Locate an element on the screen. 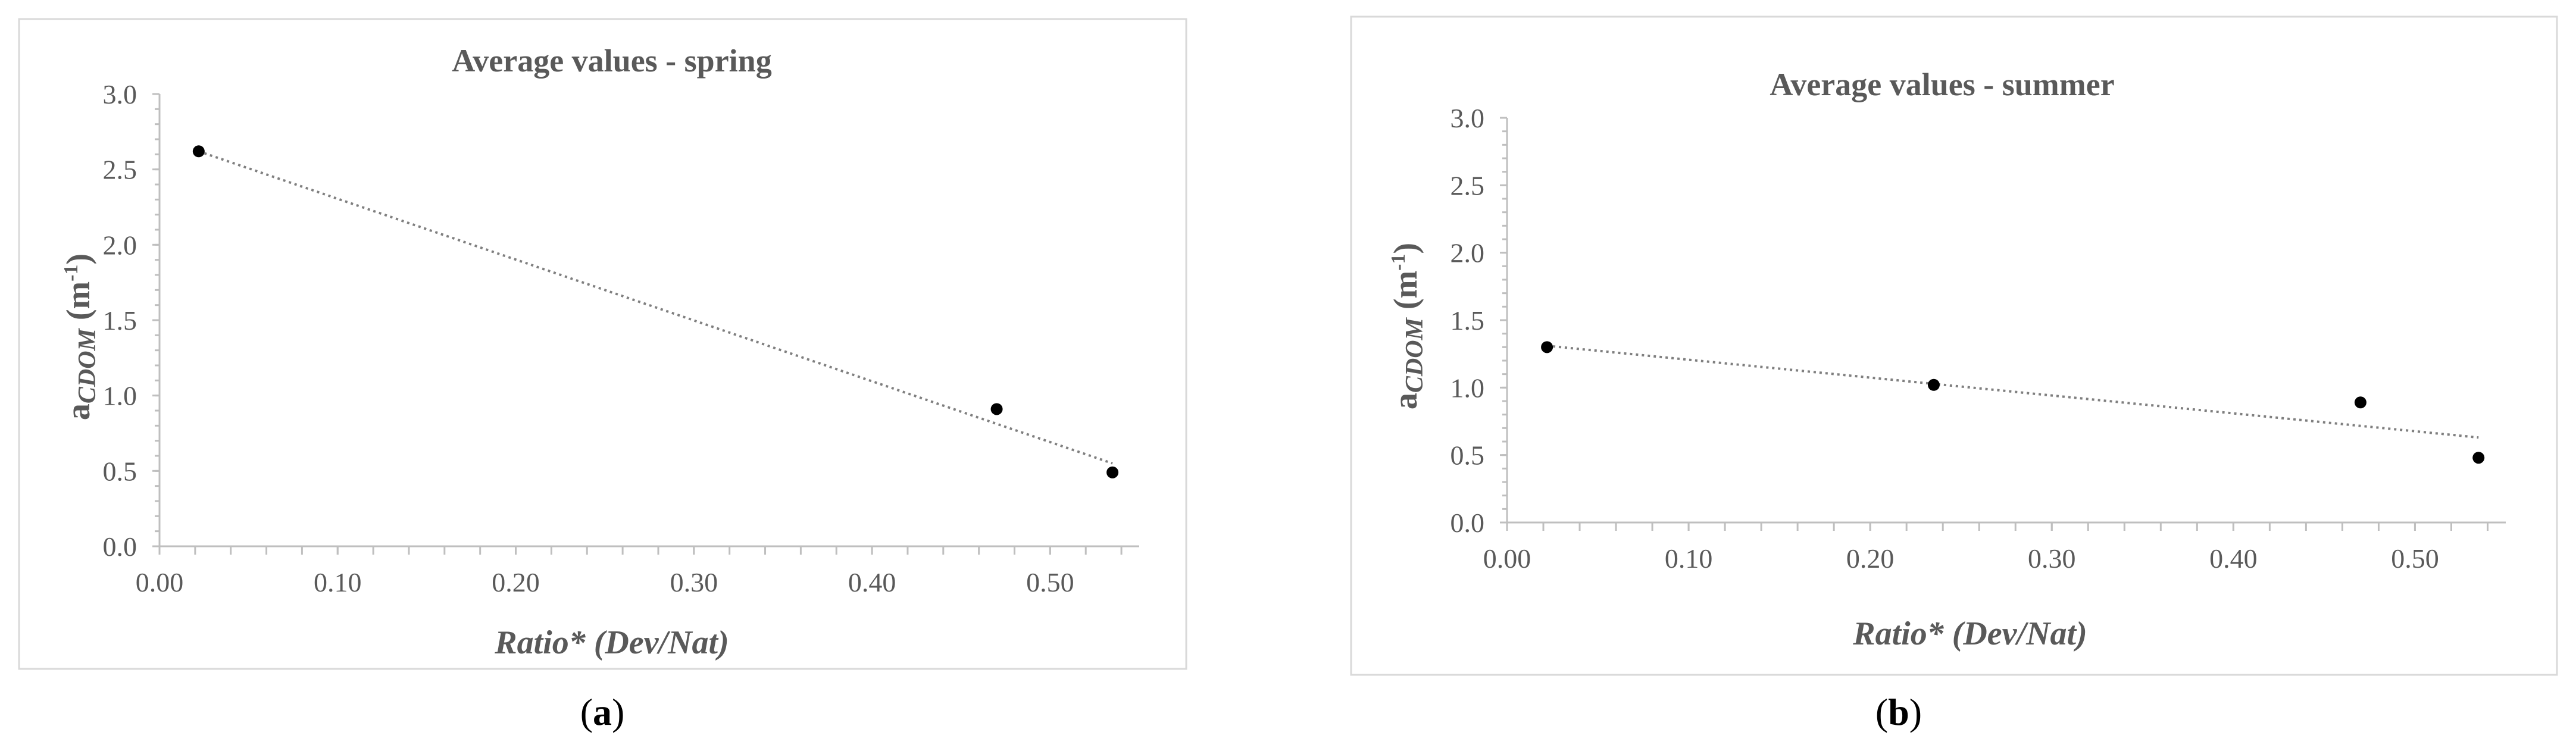 The height and width of the screenshot is (751, 2576). data-points is located at coordinates (2013, 402).